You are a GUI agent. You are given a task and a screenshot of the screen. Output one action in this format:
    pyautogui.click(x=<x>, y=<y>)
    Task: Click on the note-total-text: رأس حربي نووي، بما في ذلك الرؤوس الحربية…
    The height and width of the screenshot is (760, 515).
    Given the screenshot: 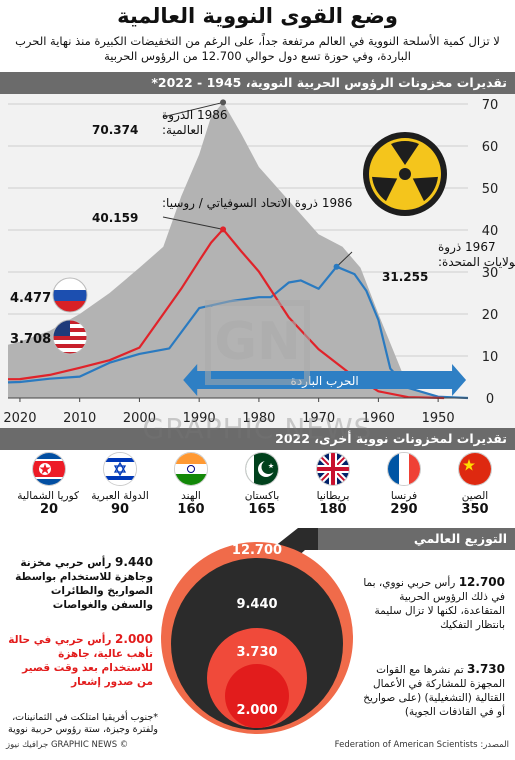 What is the action you would take?
    pyautogui.click(x=434, y=604)
    